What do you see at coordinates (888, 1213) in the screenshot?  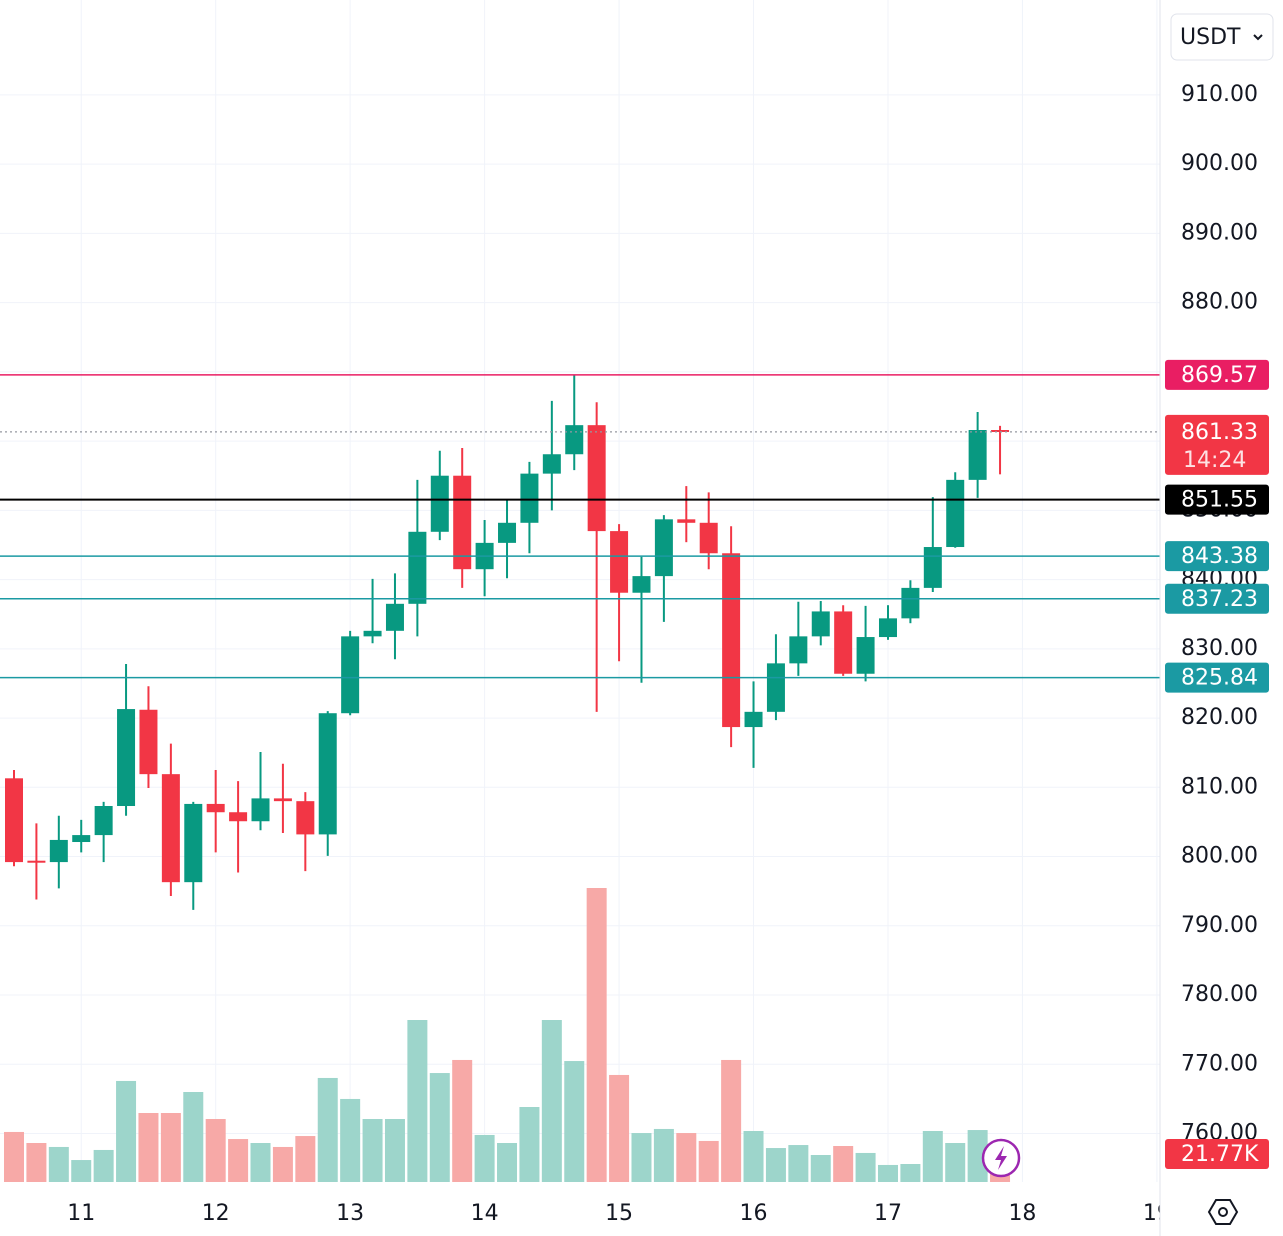 I see `x-tick-label: 17` at bounding box center [888, 1213].